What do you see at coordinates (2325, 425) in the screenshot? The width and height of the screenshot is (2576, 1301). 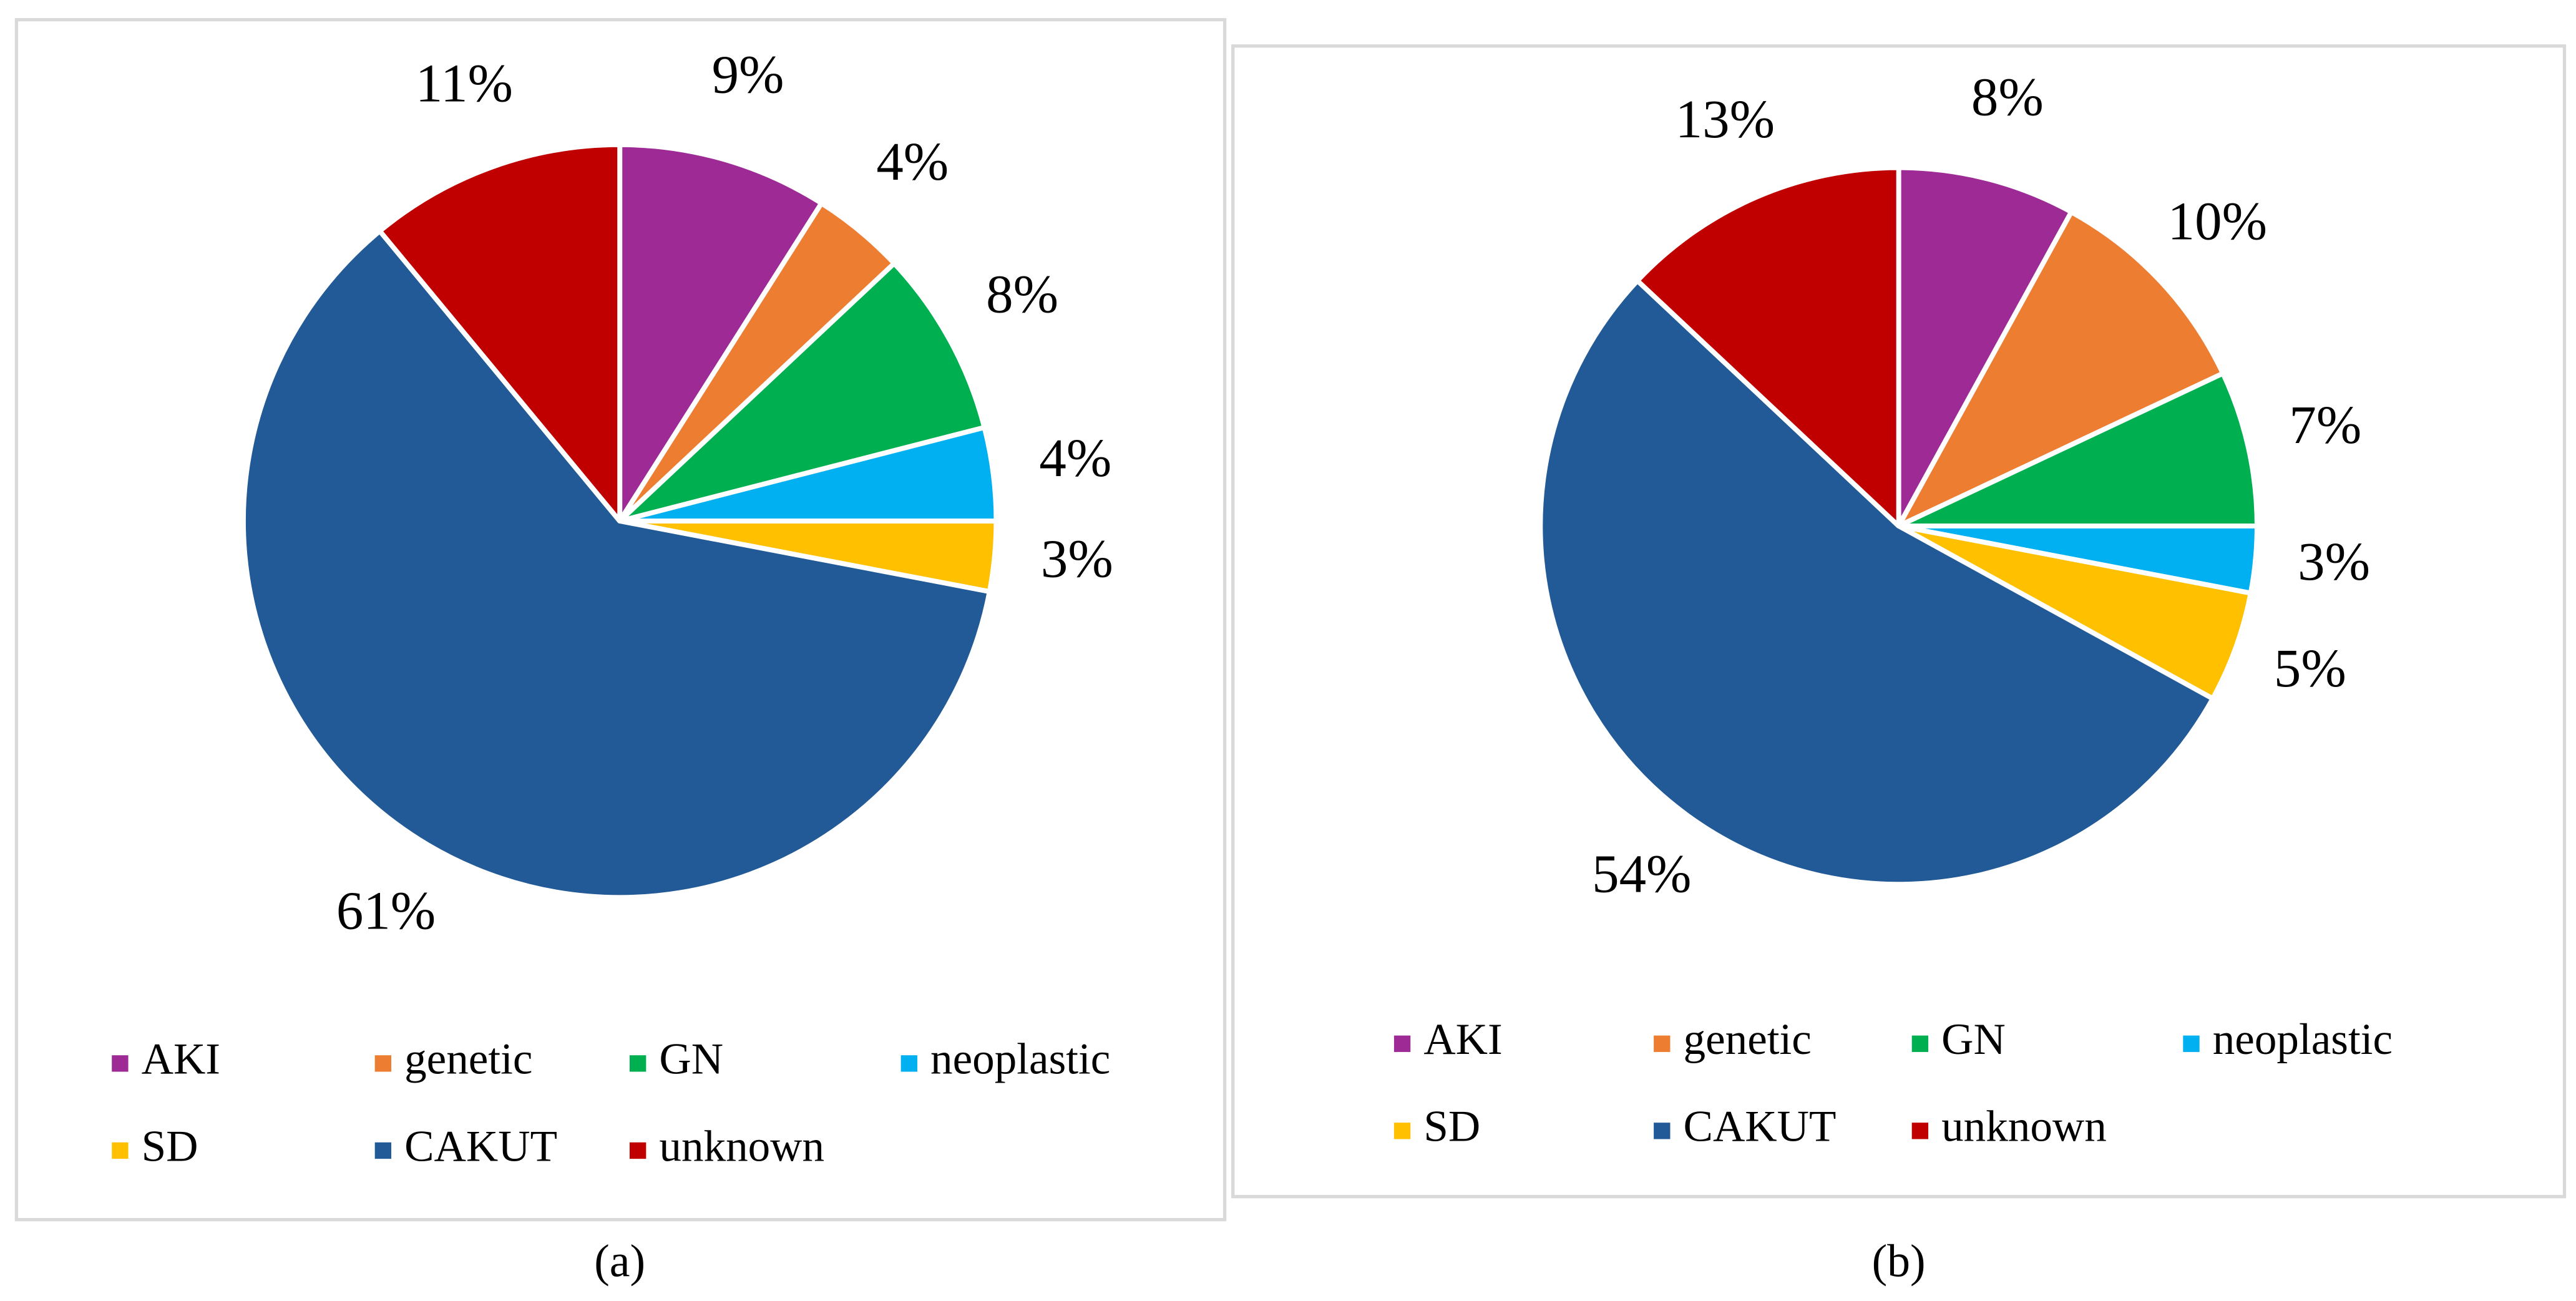 I see `data-label: 7%` at bounding box center [2325, 425].